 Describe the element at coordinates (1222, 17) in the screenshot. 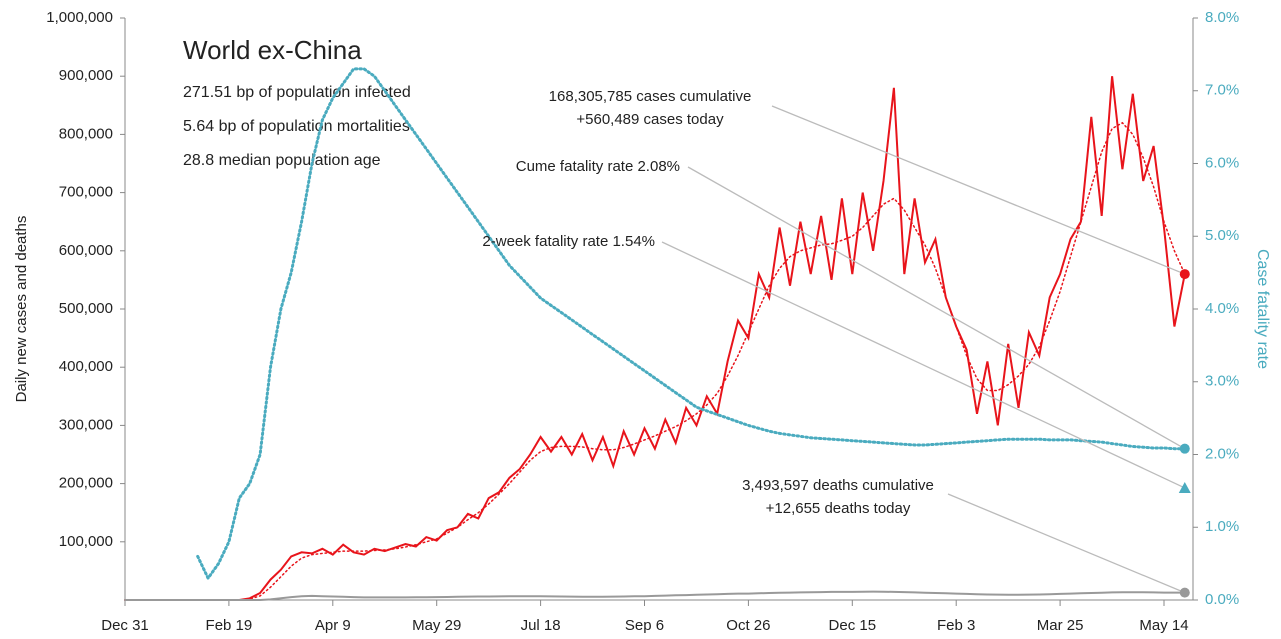

I see `y2-tick-label: 8.0%` at that location.